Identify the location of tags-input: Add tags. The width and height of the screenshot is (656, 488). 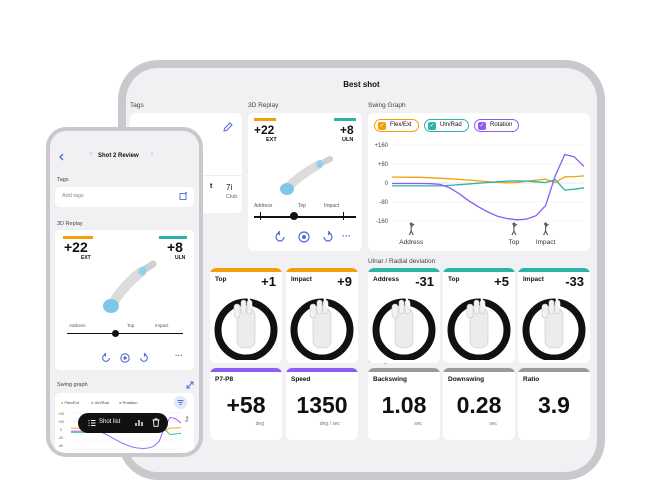
(73, 196).